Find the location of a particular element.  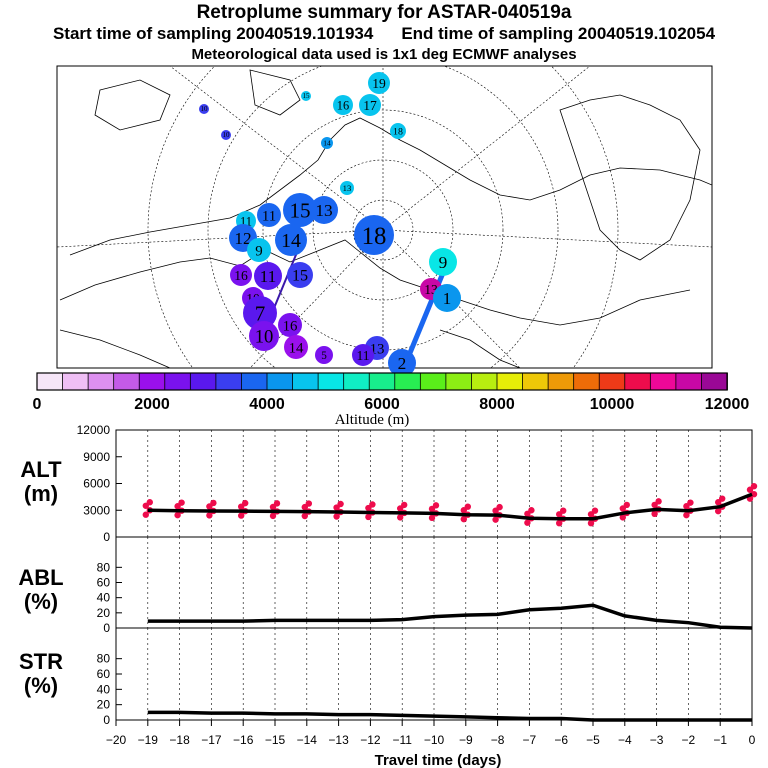

y-tick-label: 0 is located at coordinates (106, 720).